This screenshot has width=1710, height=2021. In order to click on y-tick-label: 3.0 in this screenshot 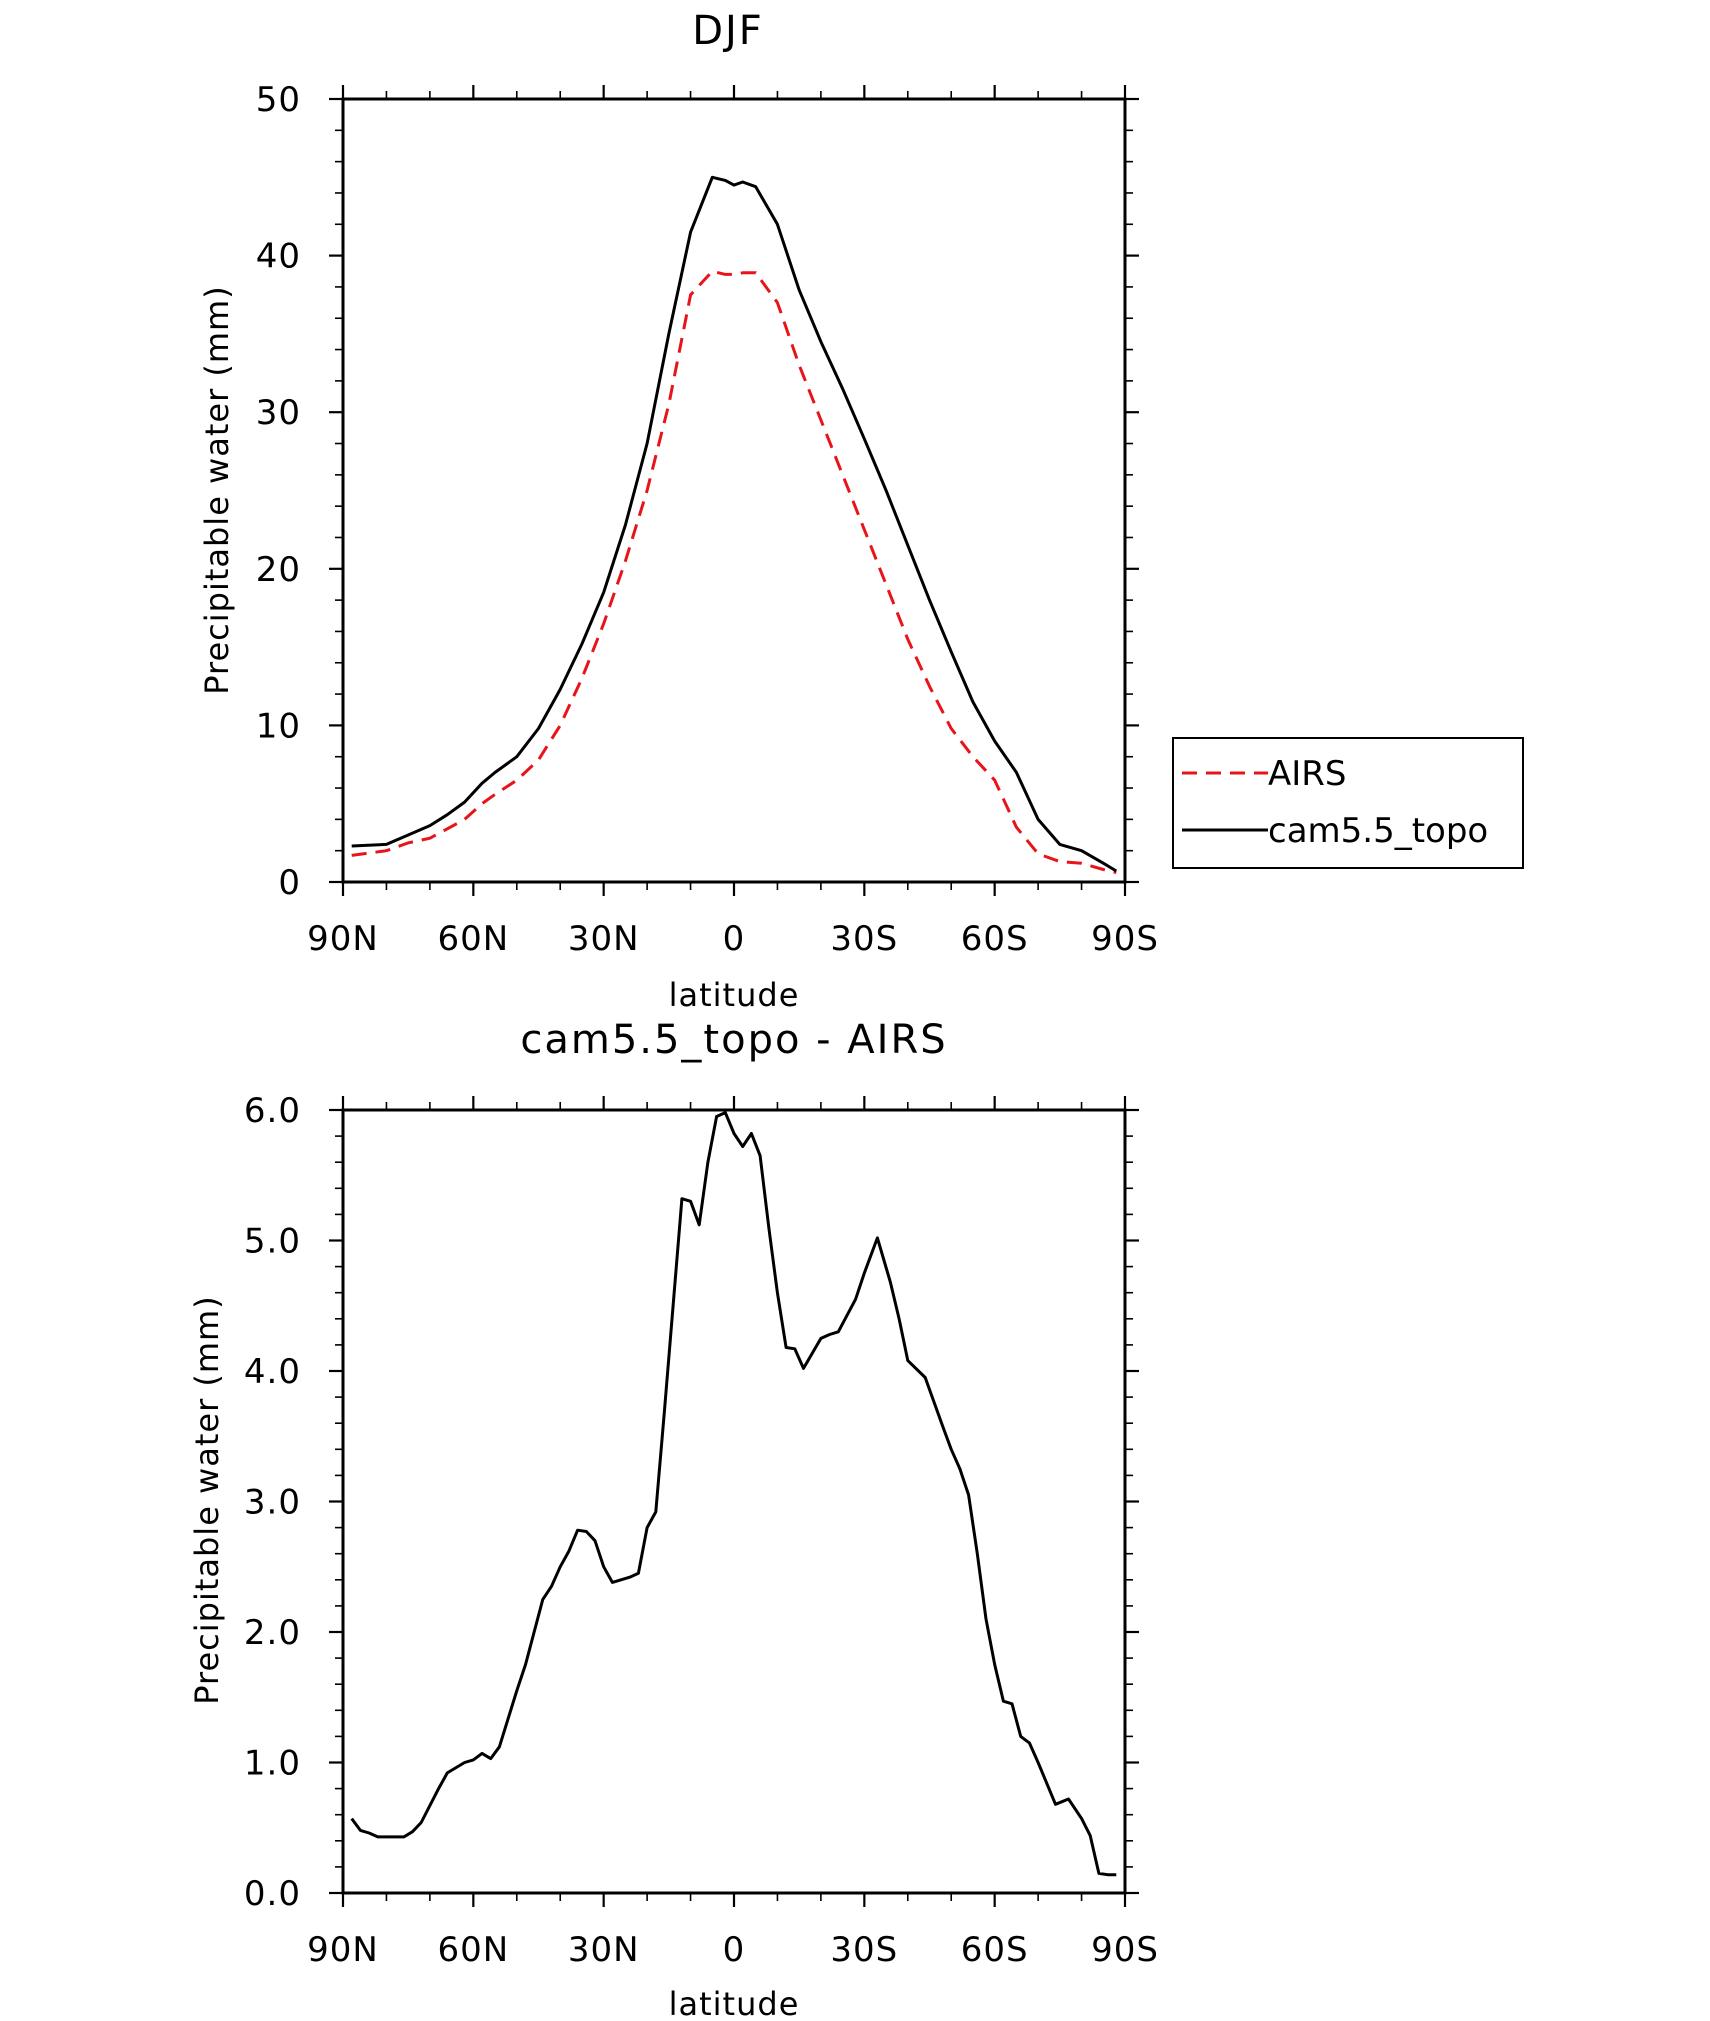, I will do `click(272, 1503)`.